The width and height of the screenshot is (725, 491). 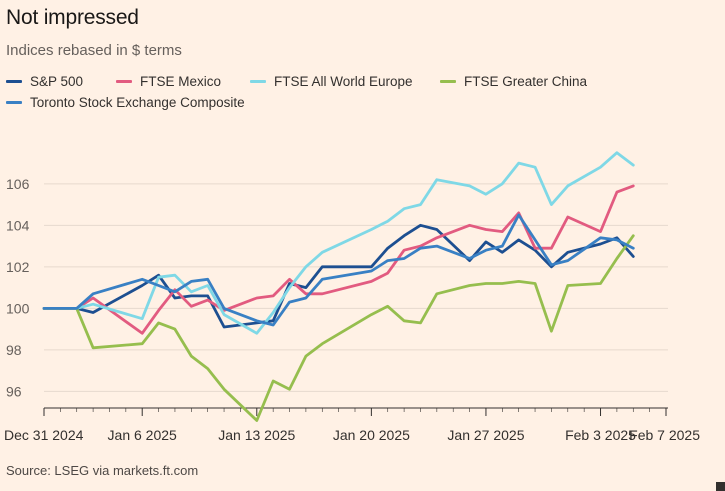 What do you see at coordinates (600, 435) in the screenshot?
I see `x-tick-label: Feb 3 2025` at bounding box center [600, 435].